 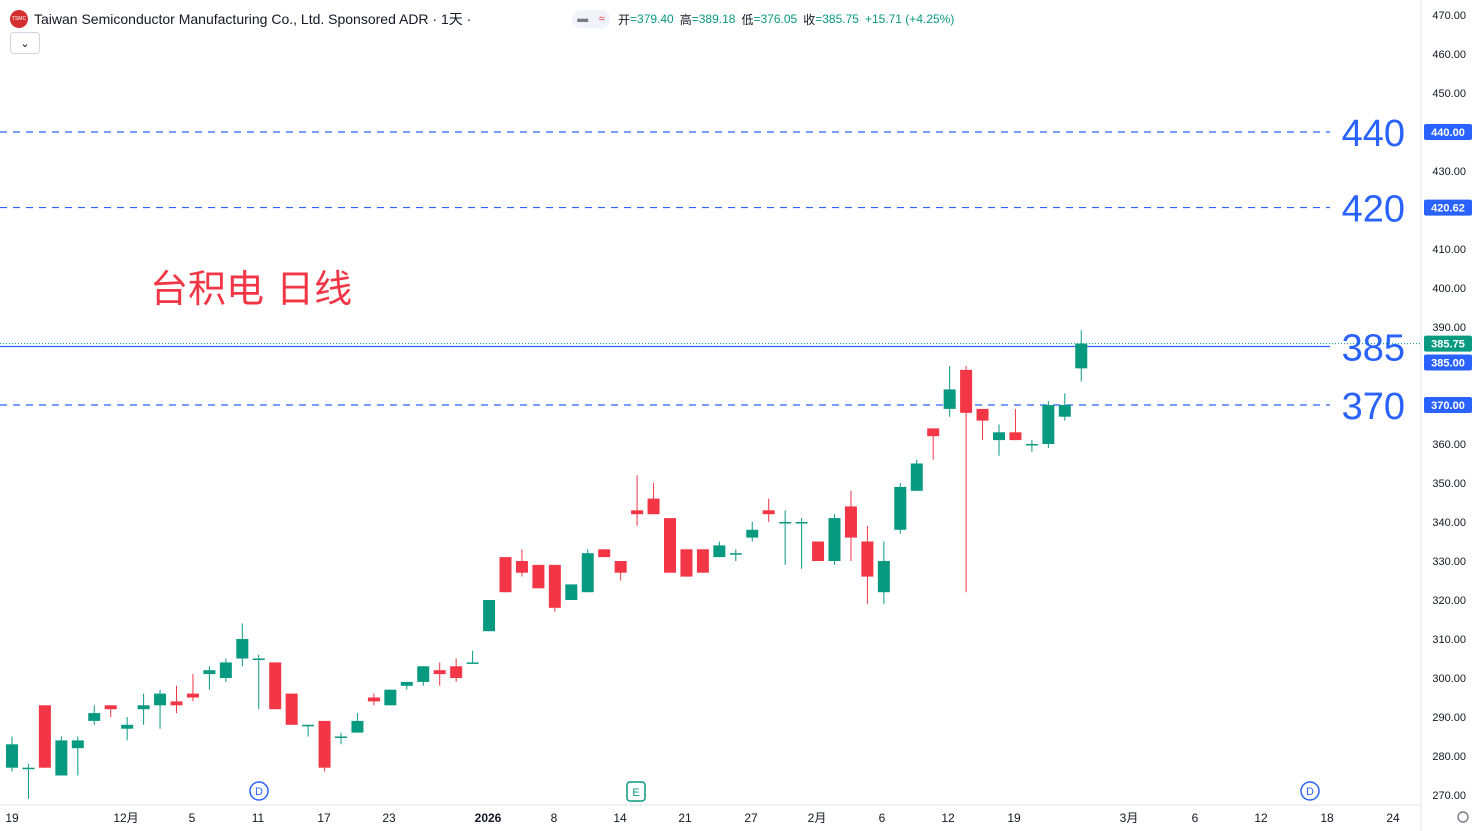 What do you see at coordinates (1393, 818) in the screenshot?
I see `time-tick-label: 24` at bounding box center [1393, 818].